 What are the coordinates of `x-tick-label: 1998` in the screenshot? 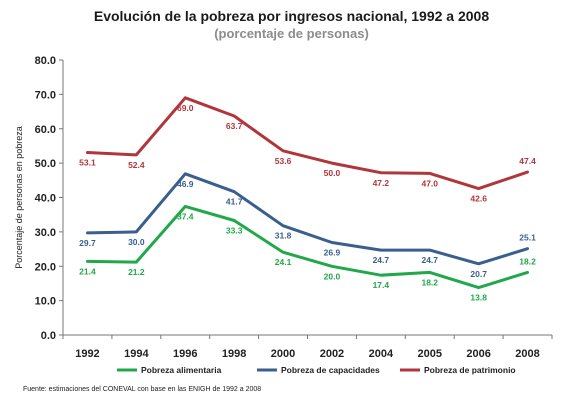 It's located at (234, 354).